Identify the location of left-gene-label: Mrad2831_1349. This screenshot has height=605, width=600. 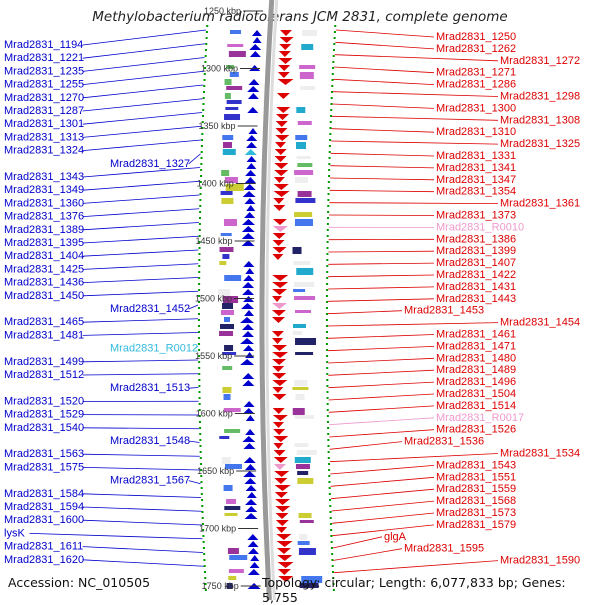
(44, 190).